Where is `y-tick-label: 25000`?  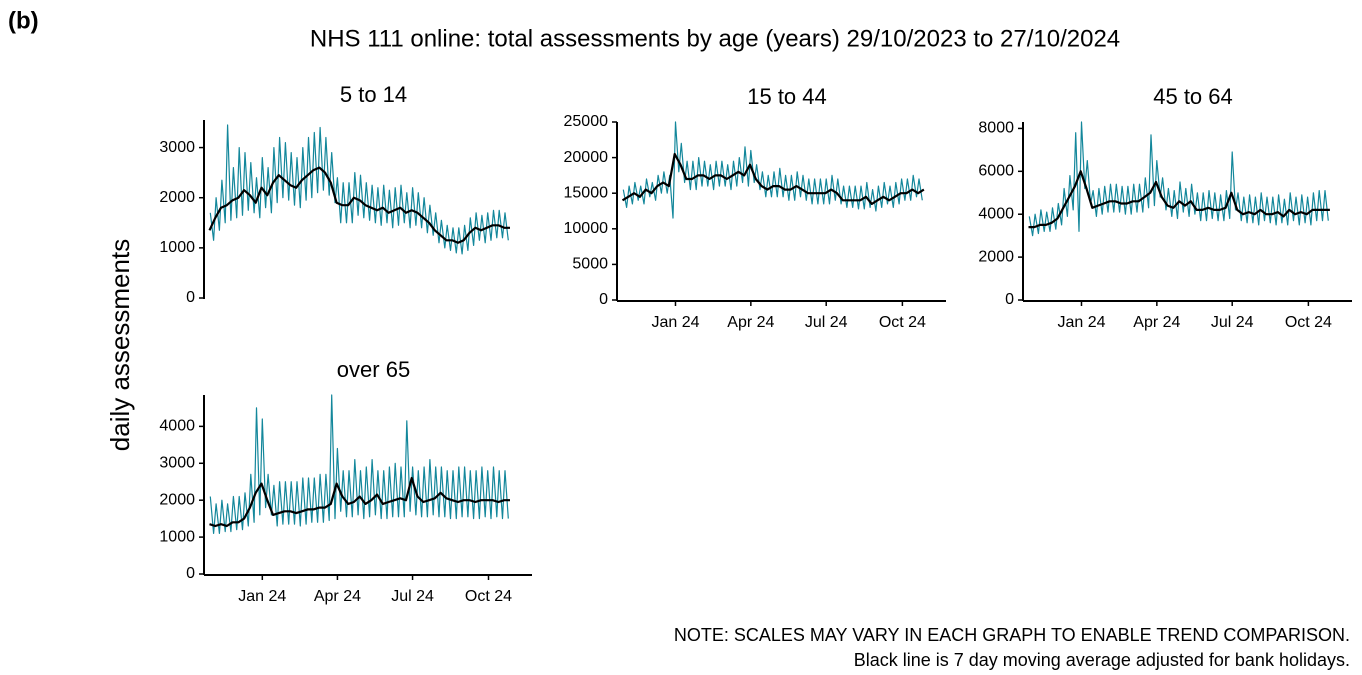
y-tick-label: 25000 is located at coordinates (586, 121).